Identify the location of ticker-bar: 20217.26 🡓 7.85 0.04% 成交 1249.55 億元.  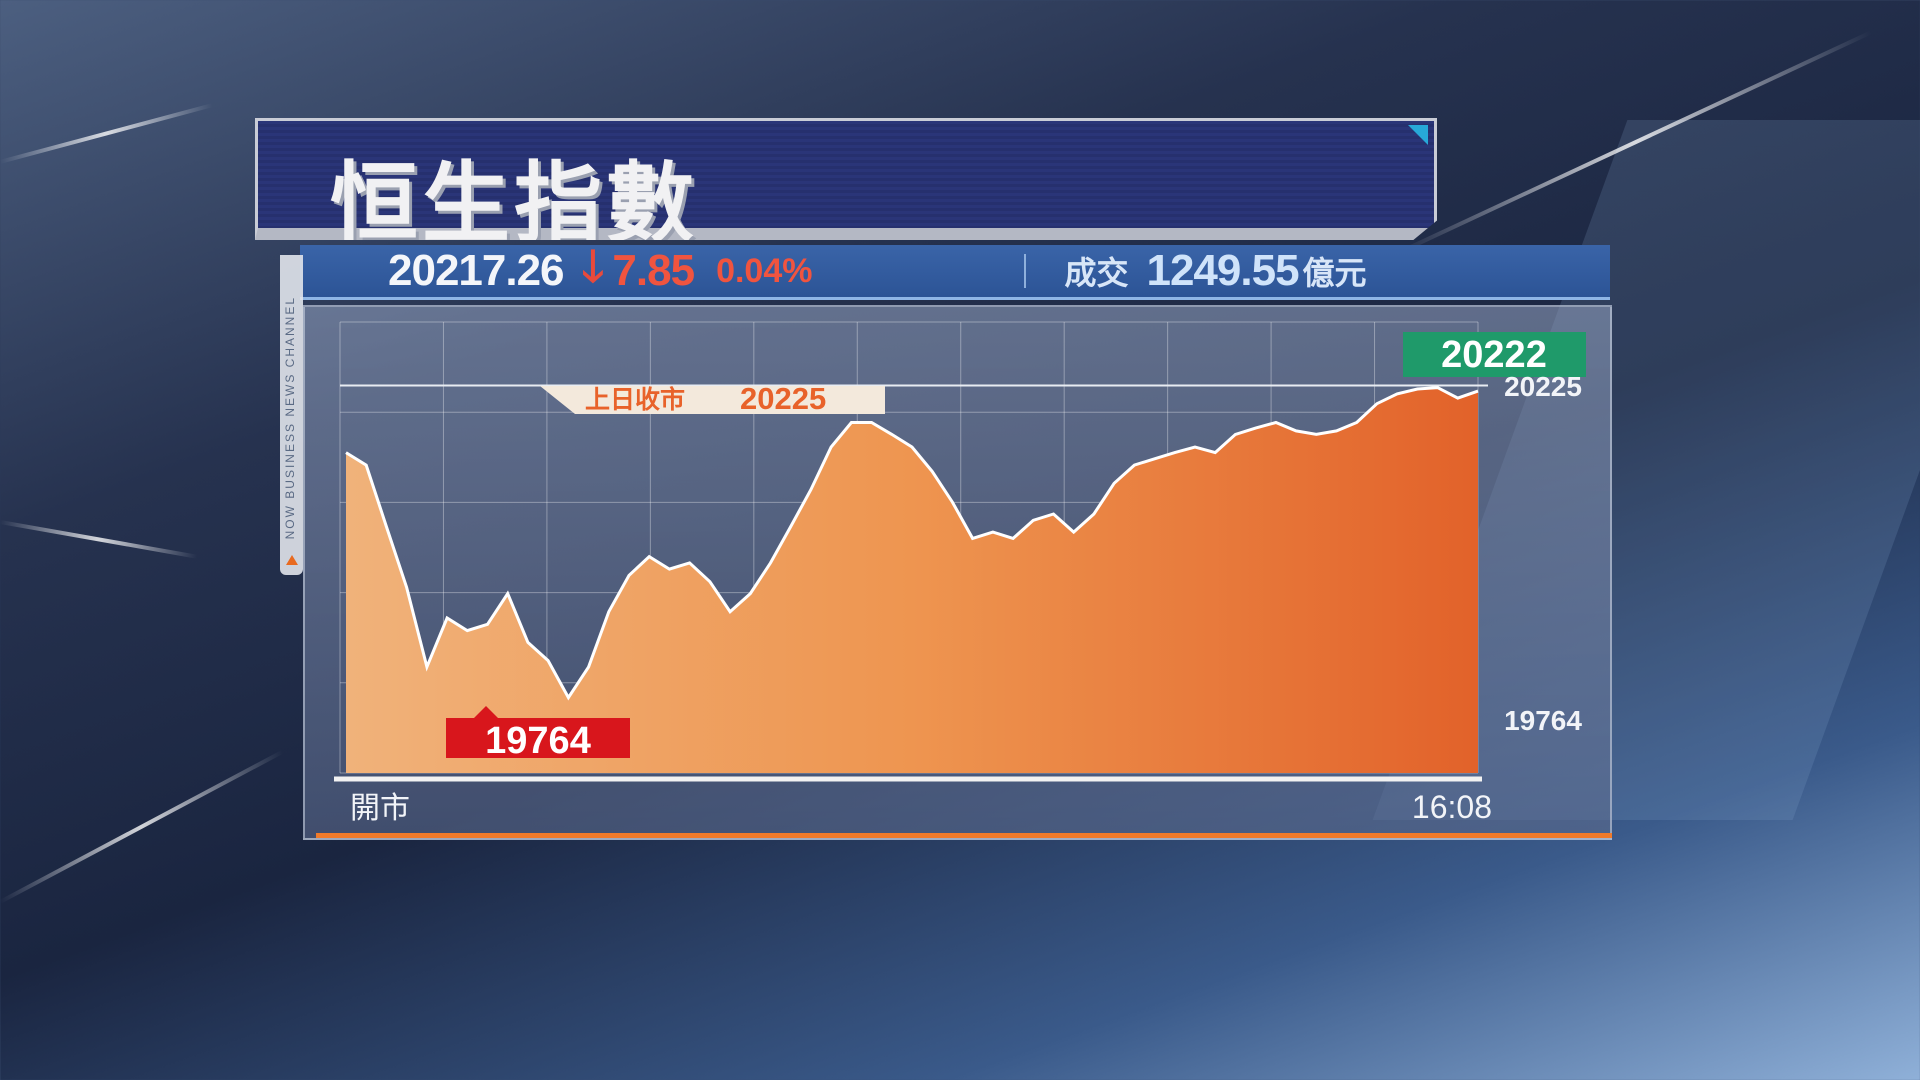
(955, 271).